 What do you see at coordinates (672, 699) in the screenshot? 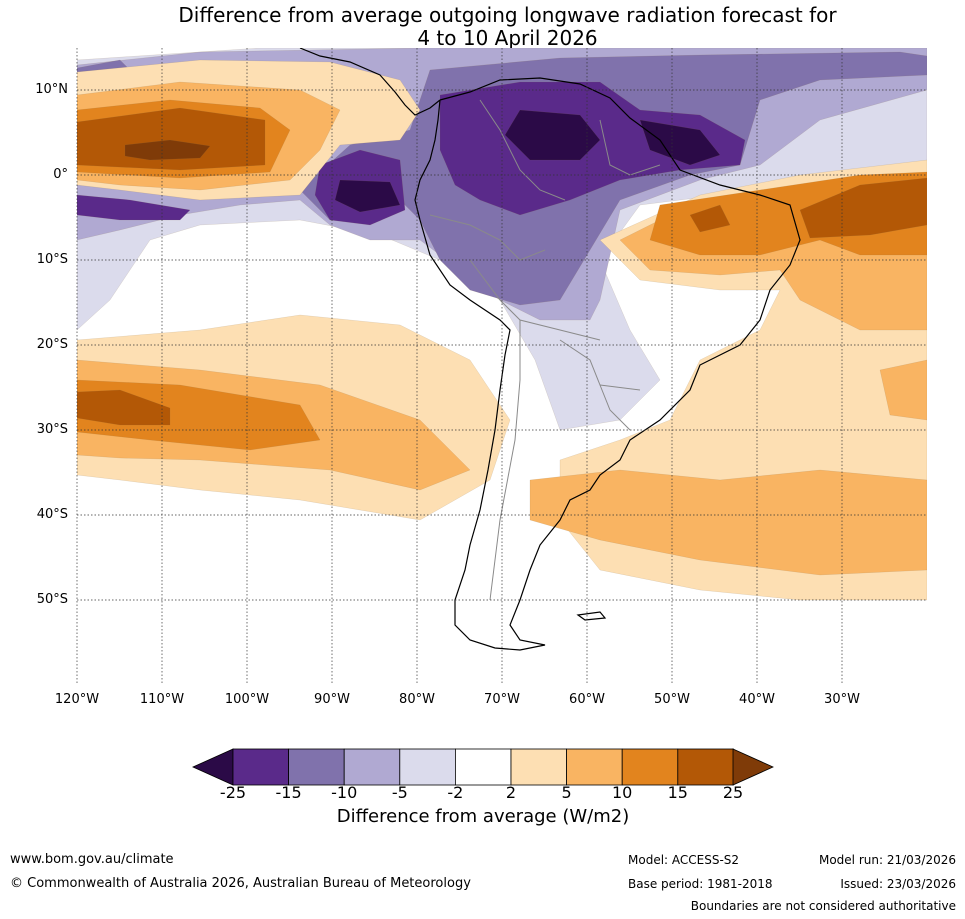
I see `lon-label: 50°W` at bounding box center [672, 699].